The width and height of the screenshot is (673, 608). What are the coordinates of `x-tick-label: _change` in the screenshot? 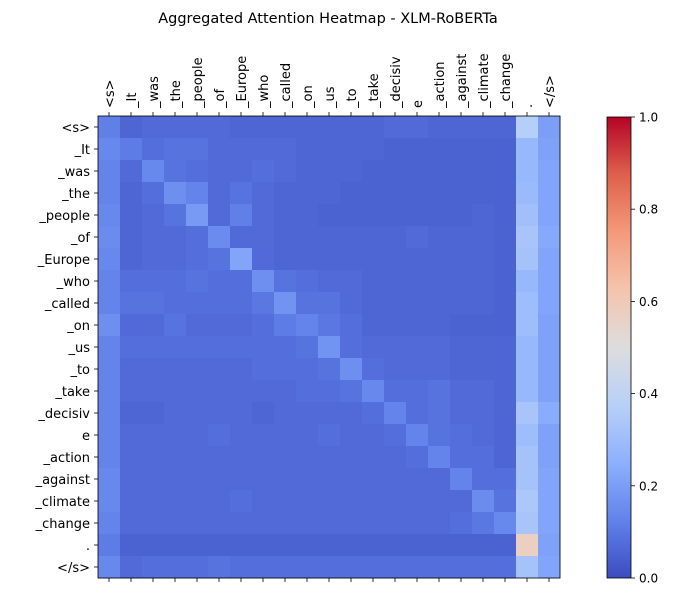 It's located at (506, 81).